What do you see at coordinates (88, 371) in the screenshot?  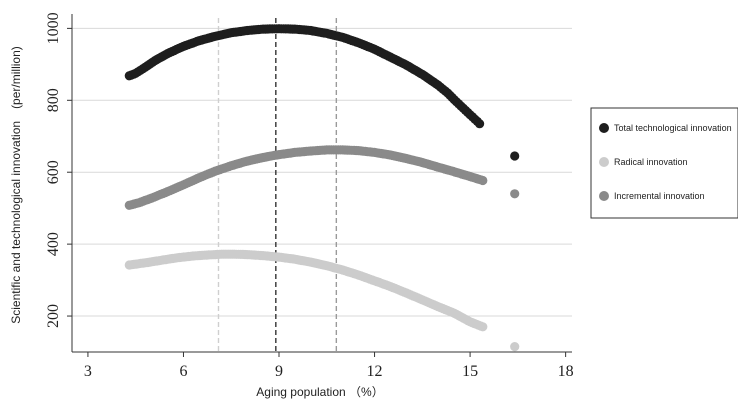 I see `x-tick-label: 3` at bounding box center [88, 371].